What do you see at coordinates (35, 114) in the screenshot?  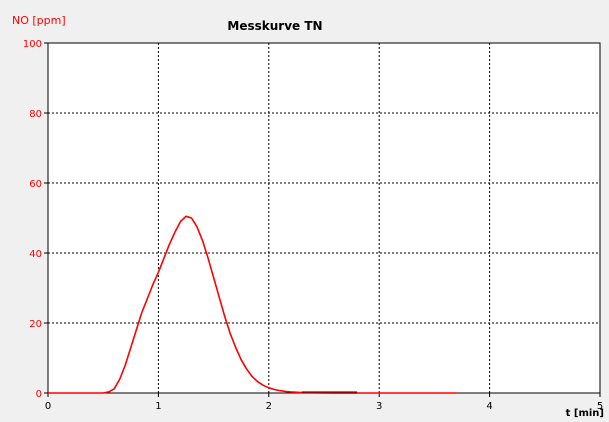 I see `y-tick-label-4: 80` at bounding box center [35, 114].